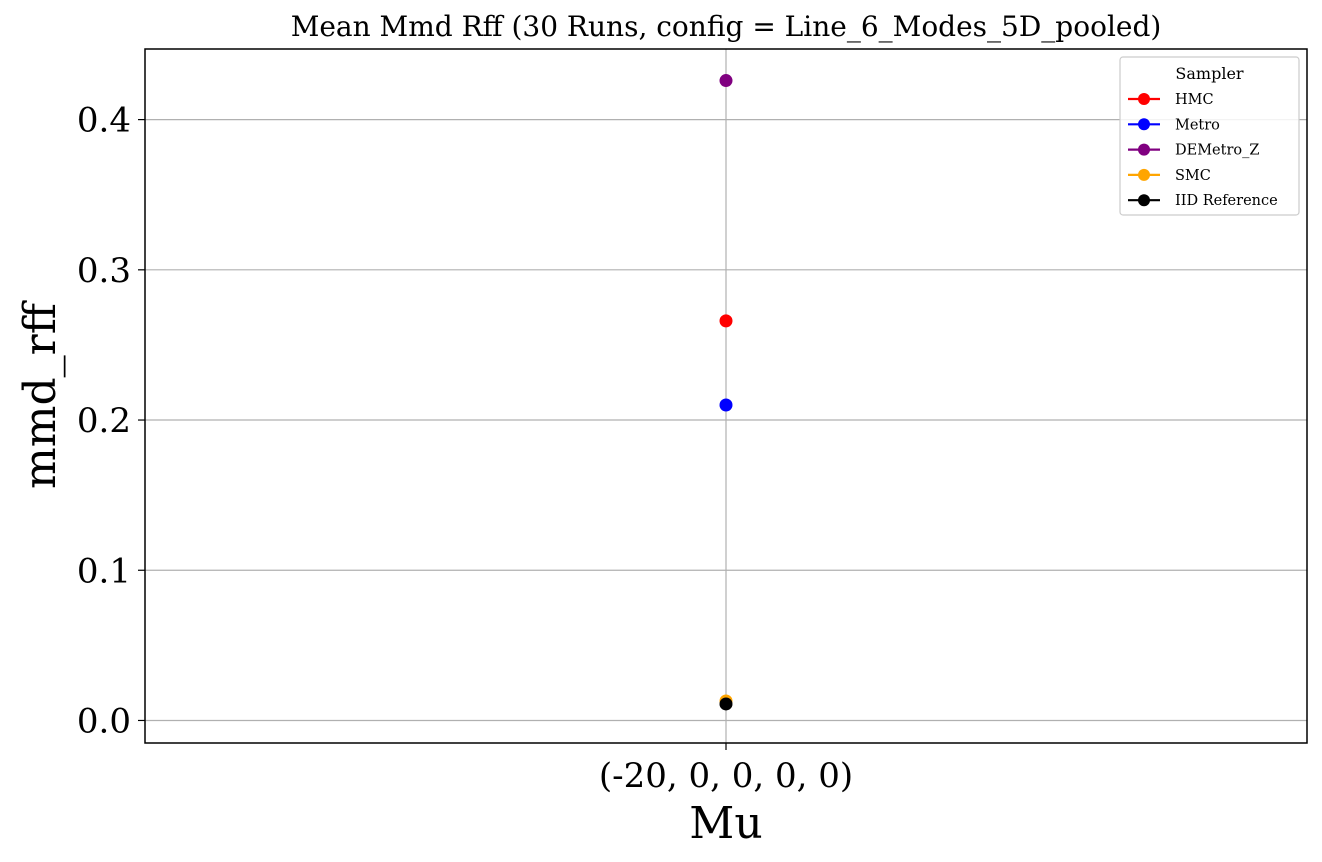 This screenshot has width=1322, height=862. What do you see at coordinates (1193, 176) in the screenshot?
I see `legend-label-smc: SMC` at bounding box center [1193, 176].